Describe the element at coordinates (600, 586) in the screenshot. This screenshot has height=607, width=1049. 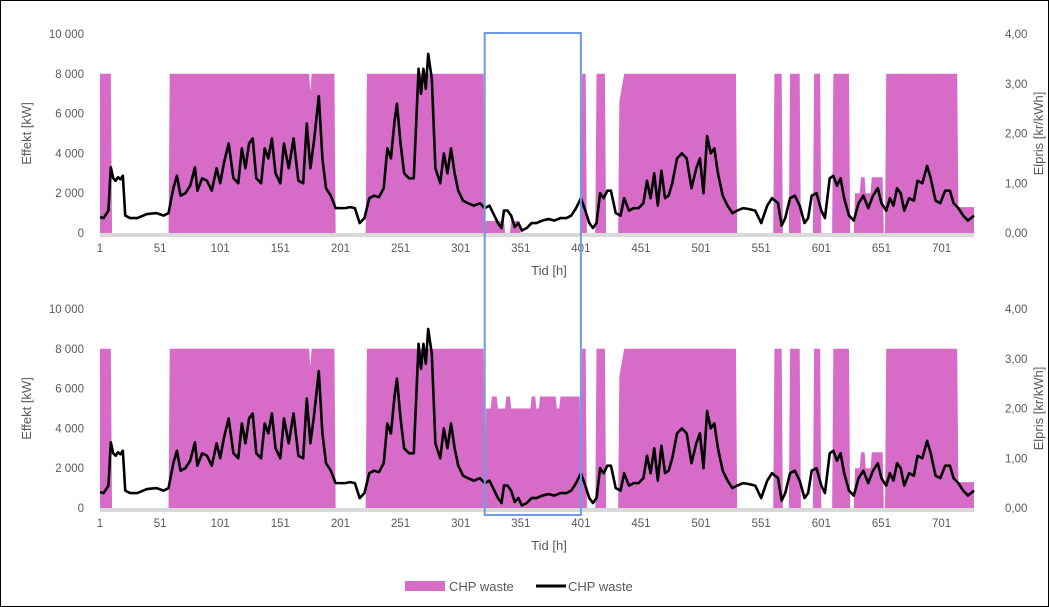
I see `legend-line-label: CHP waste` at that location.